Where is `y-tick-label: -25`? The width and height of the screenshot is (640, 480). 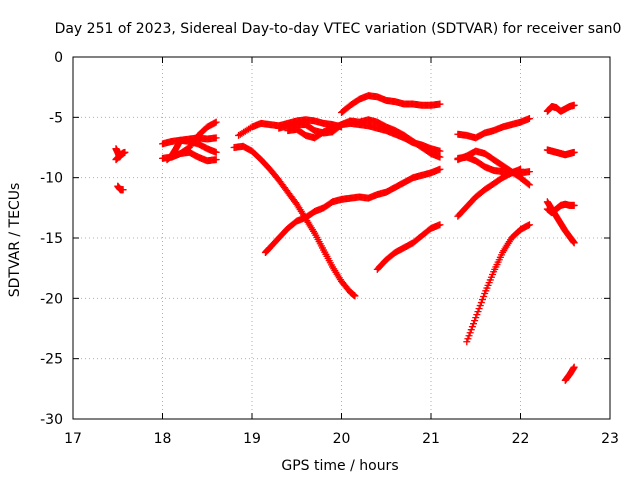
y-tick-label: -25 is located at coordinates (51, 360).